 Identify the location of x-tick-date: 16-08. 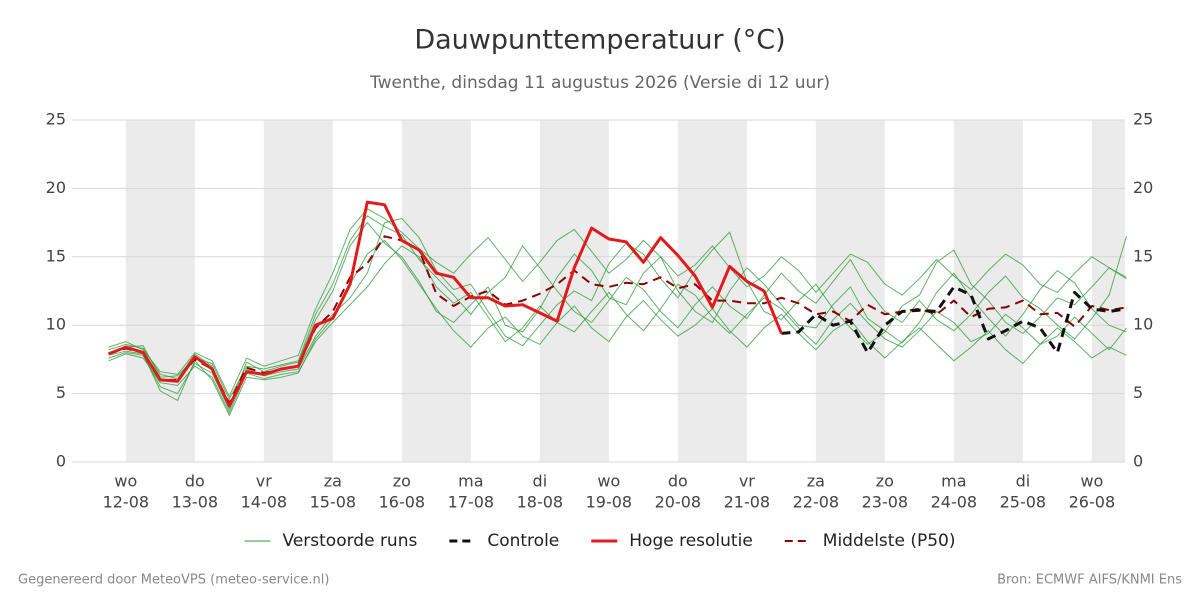
(402, 502).